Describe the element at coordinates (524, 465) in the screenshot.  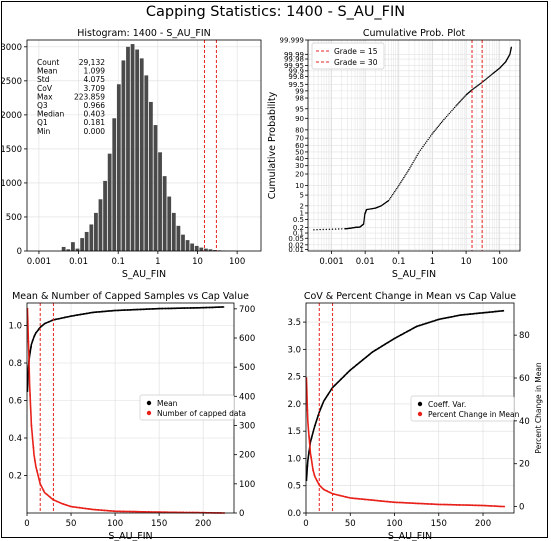
I see `y2-tick-label: 20` at that location.